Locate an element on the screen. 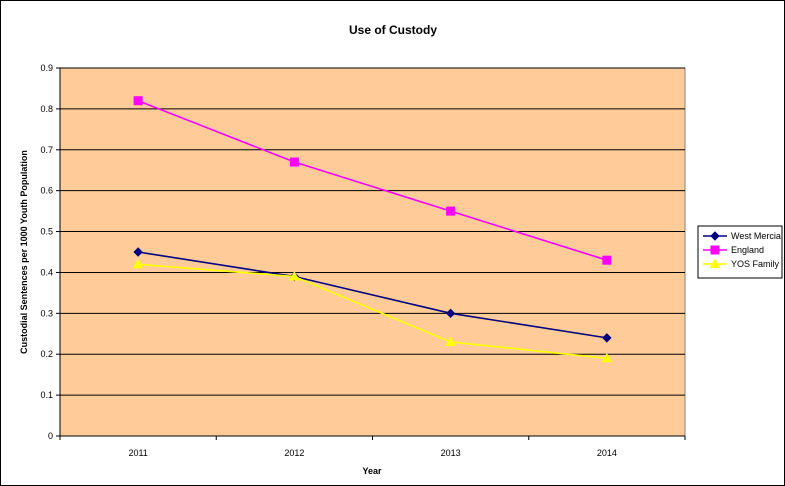 This screenshot has width=785, height=486. series-west-mercia is located at coordinates (372, 295).